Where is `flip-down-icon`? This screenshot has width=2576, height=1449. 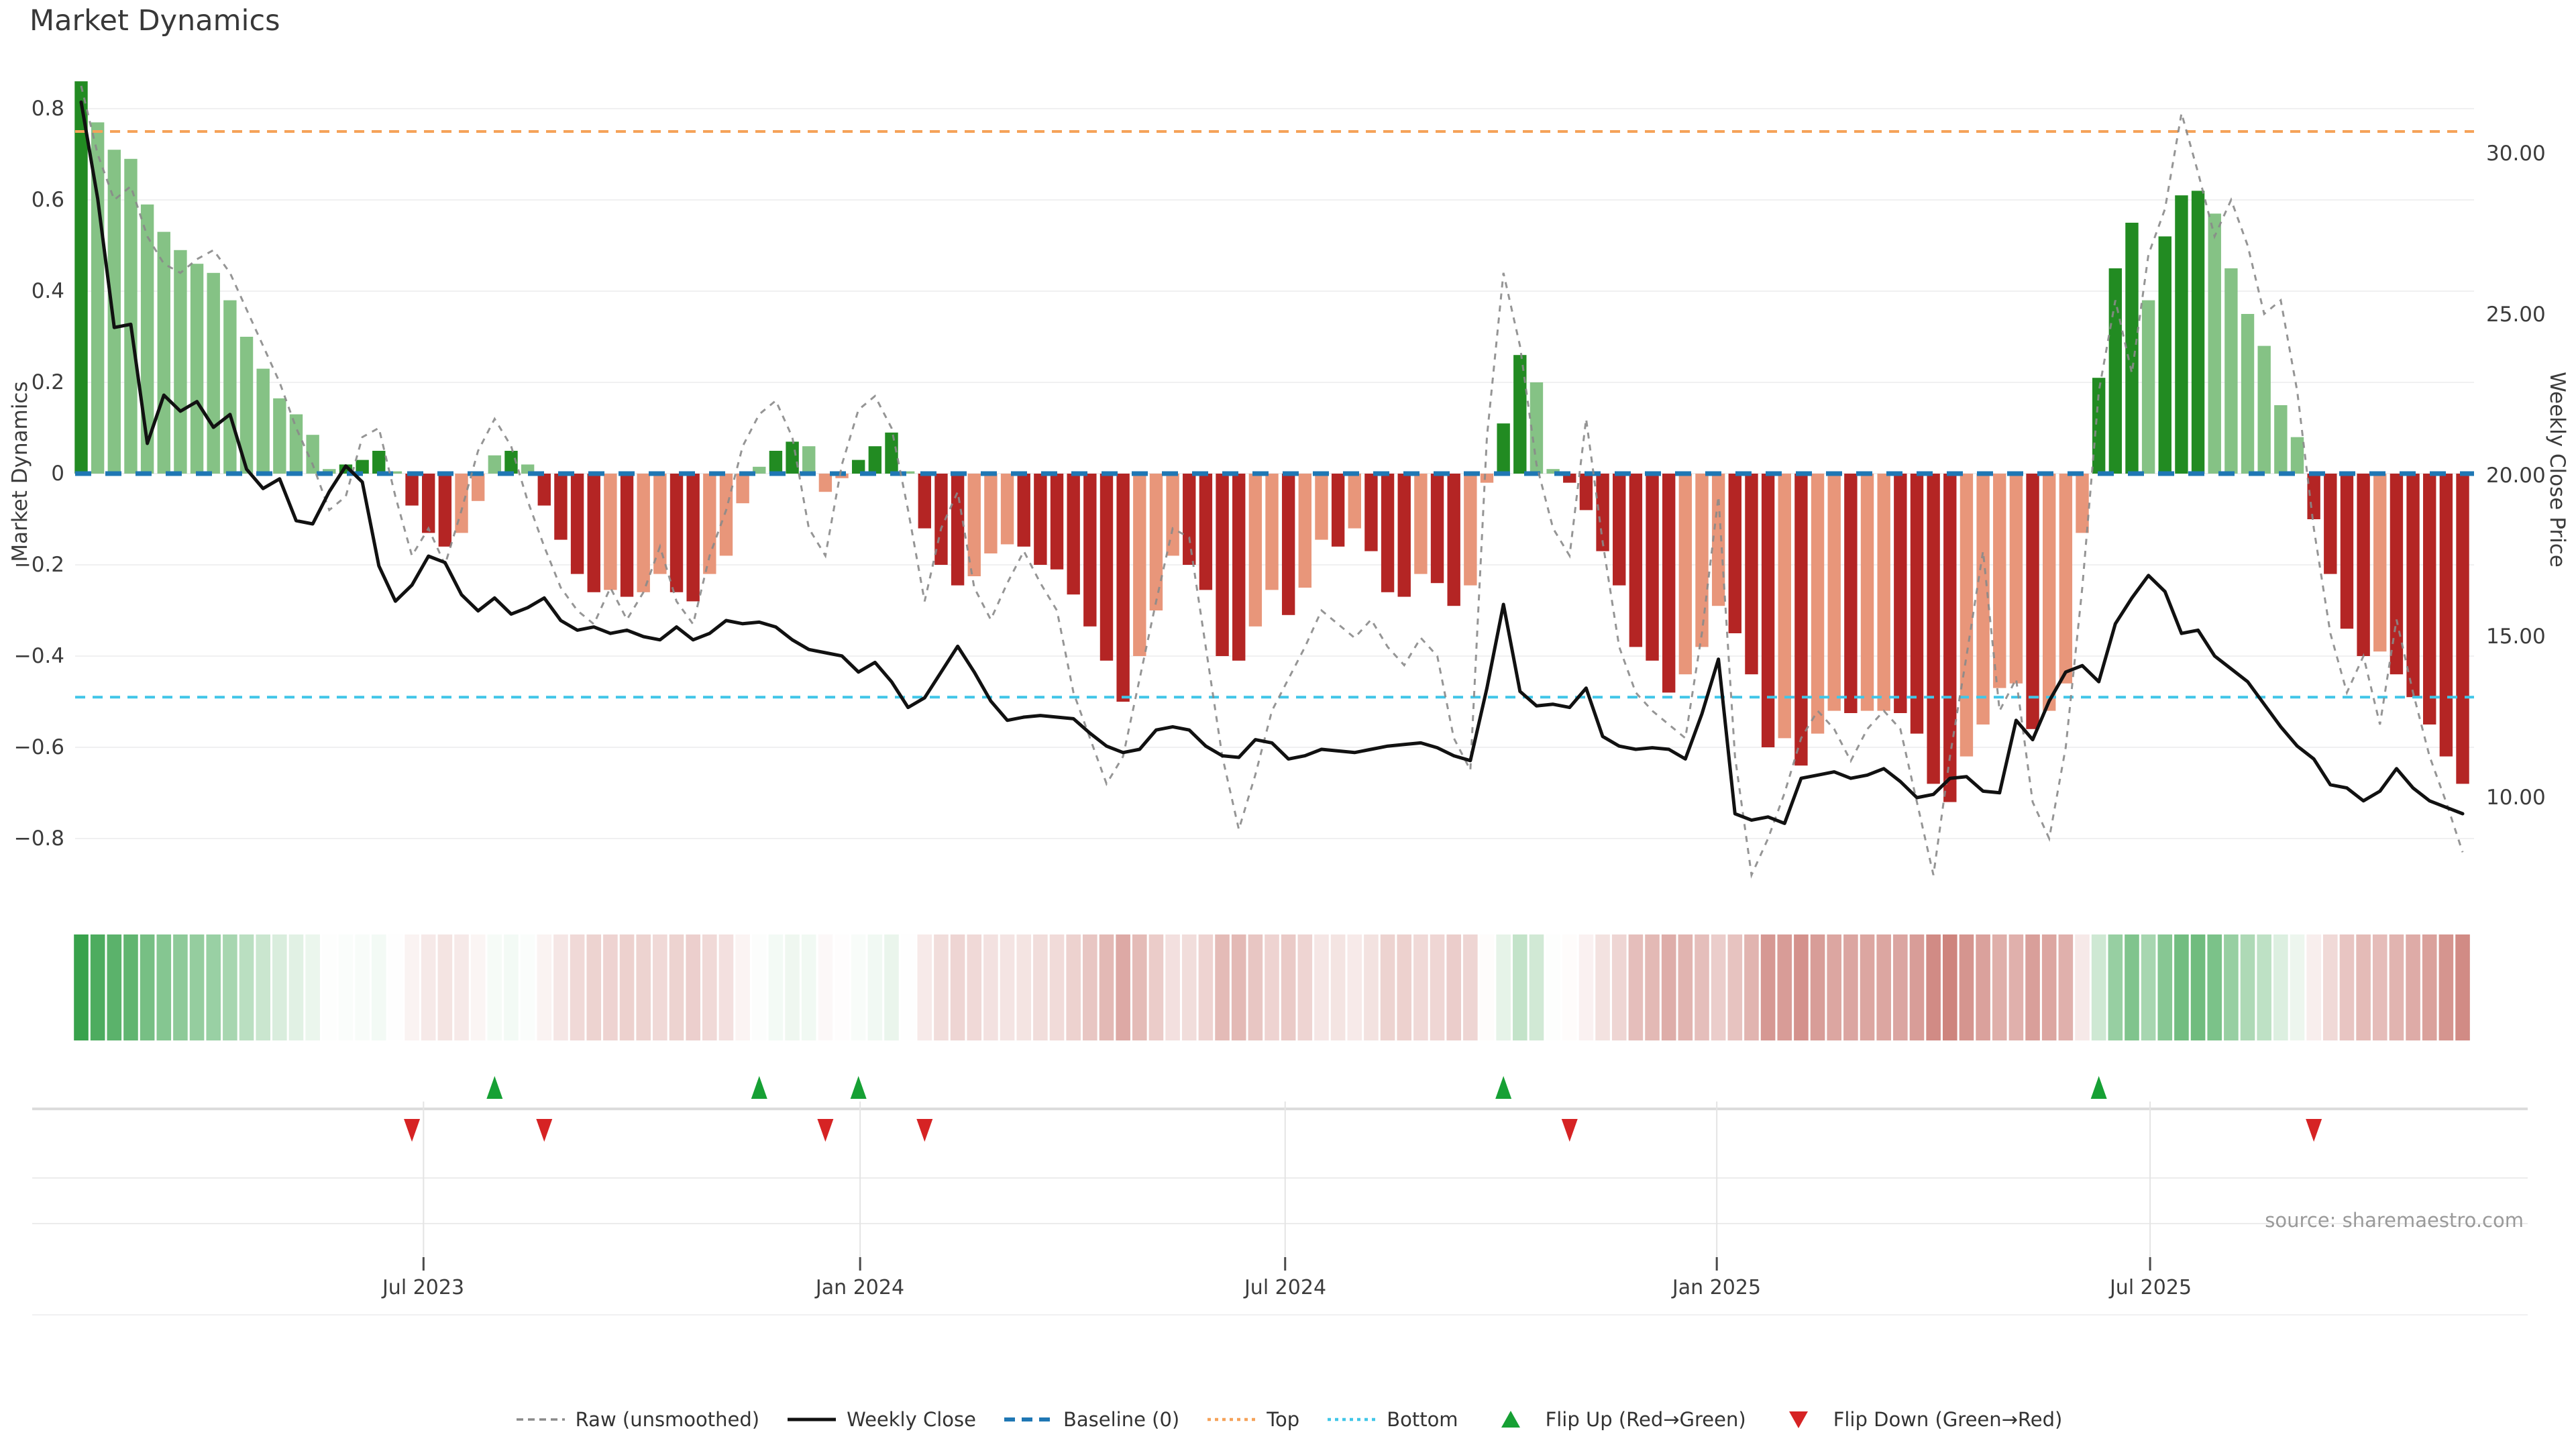
flip-down-icon is located at coordinates (1798, 1419).